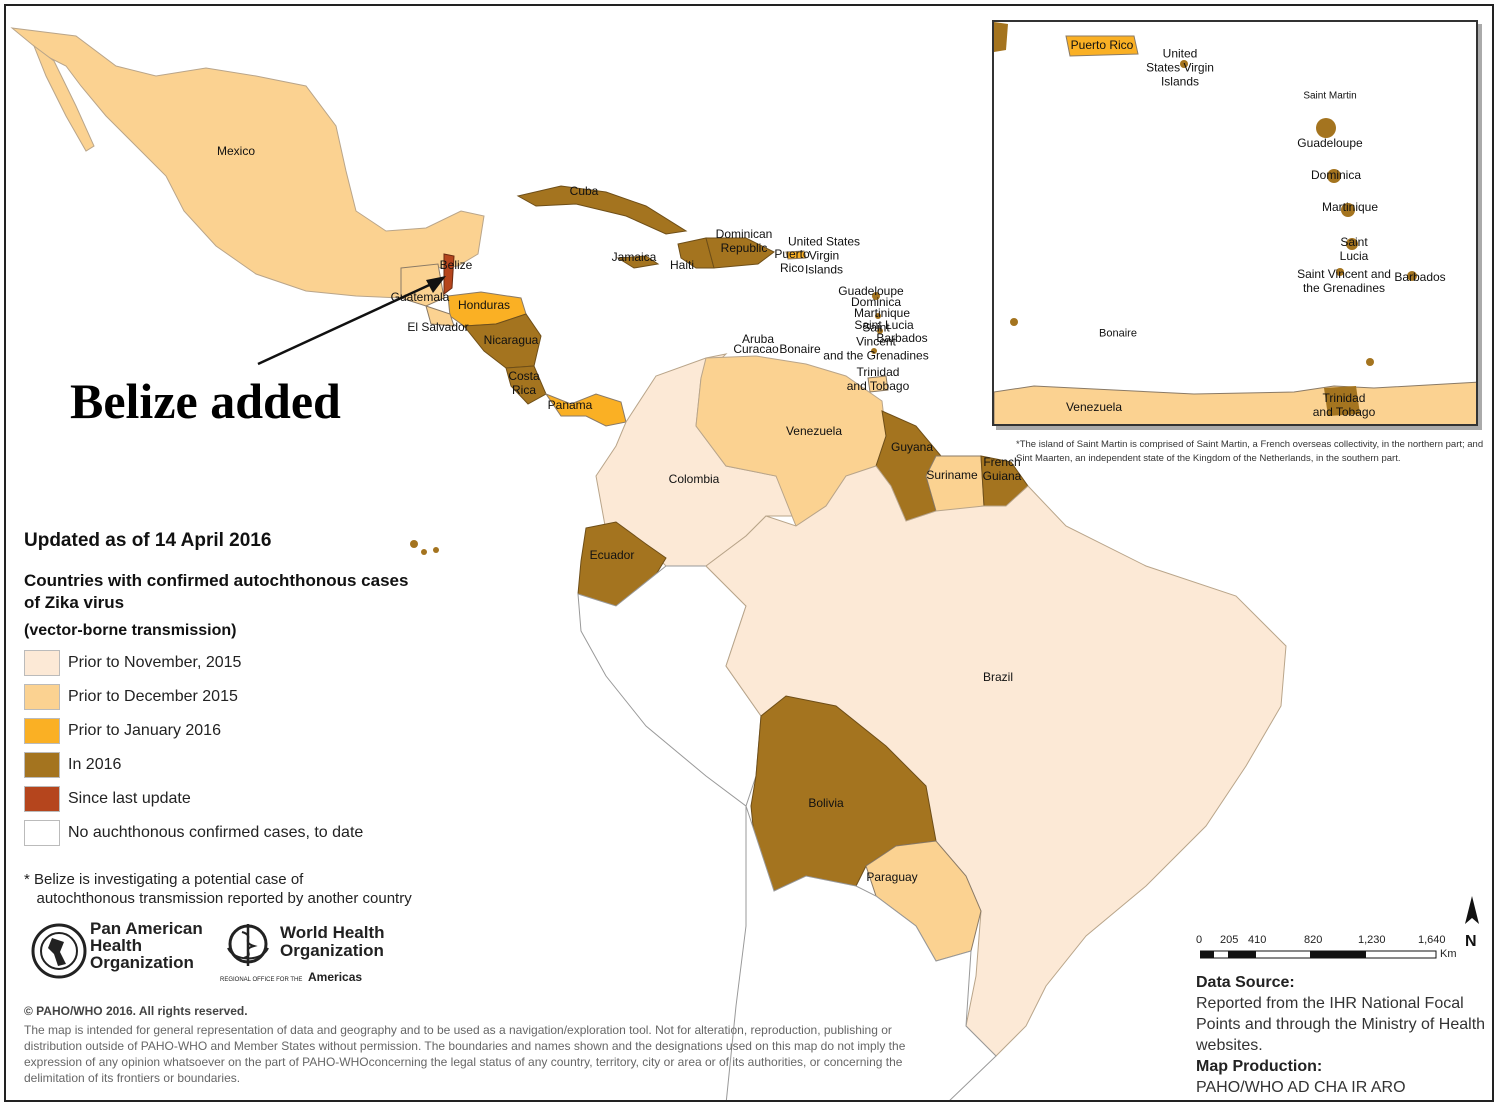  I want to click on who-region: Americas, so click(335, 977).